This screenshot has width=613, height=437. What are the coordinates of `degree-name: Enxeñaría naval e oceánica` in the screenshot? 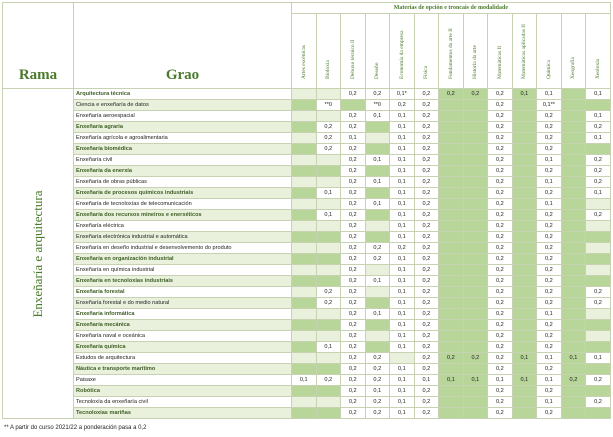 It's located at (182, 336).